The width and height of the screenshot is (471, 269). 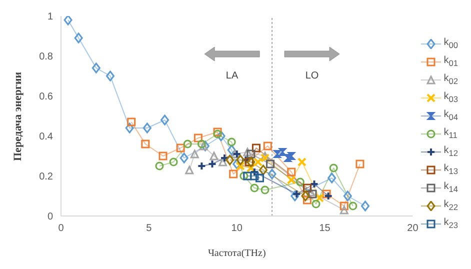 I want to click on annotation: LA, so click(x=232, y=76).